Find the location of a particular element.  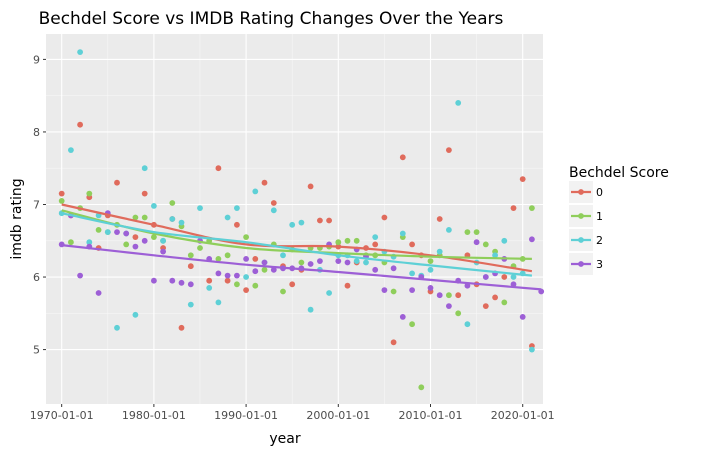

x-tick-label: 2020-01-01 is located at coordinates (523, 415).